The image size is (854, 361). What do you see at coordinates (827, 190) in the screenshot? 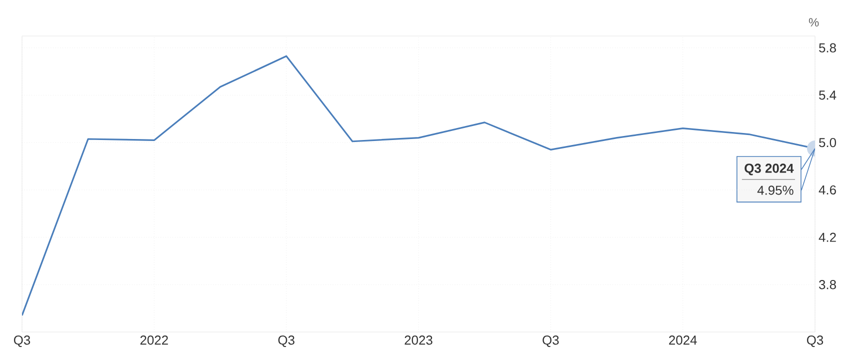
I see `y-tick-label: 4.6` at bounding box center [827, 190].